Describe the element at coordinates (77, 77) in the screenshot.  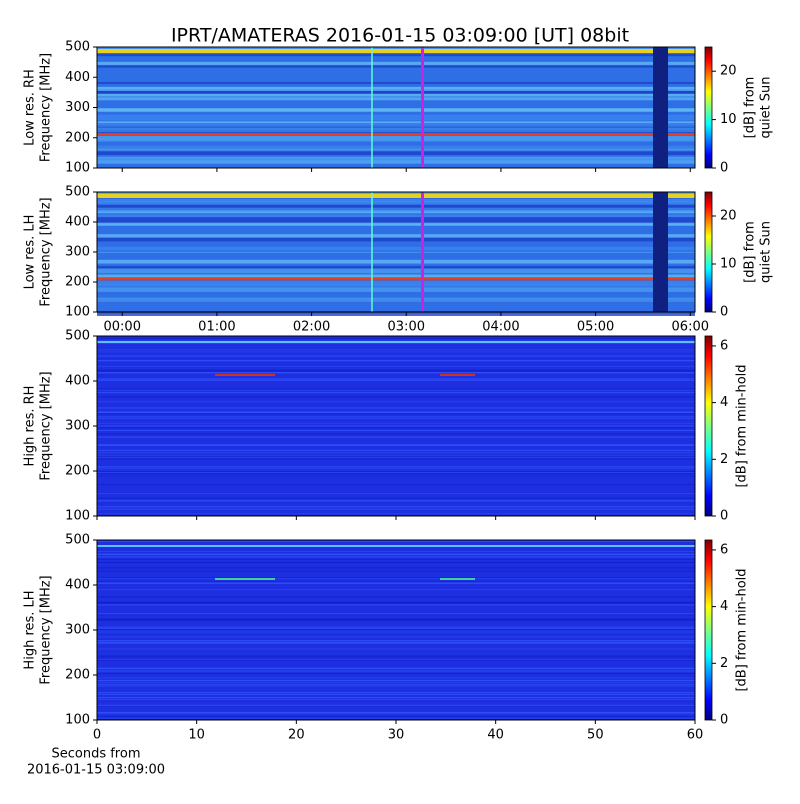
I see `y-tick-label: 400` at that location.